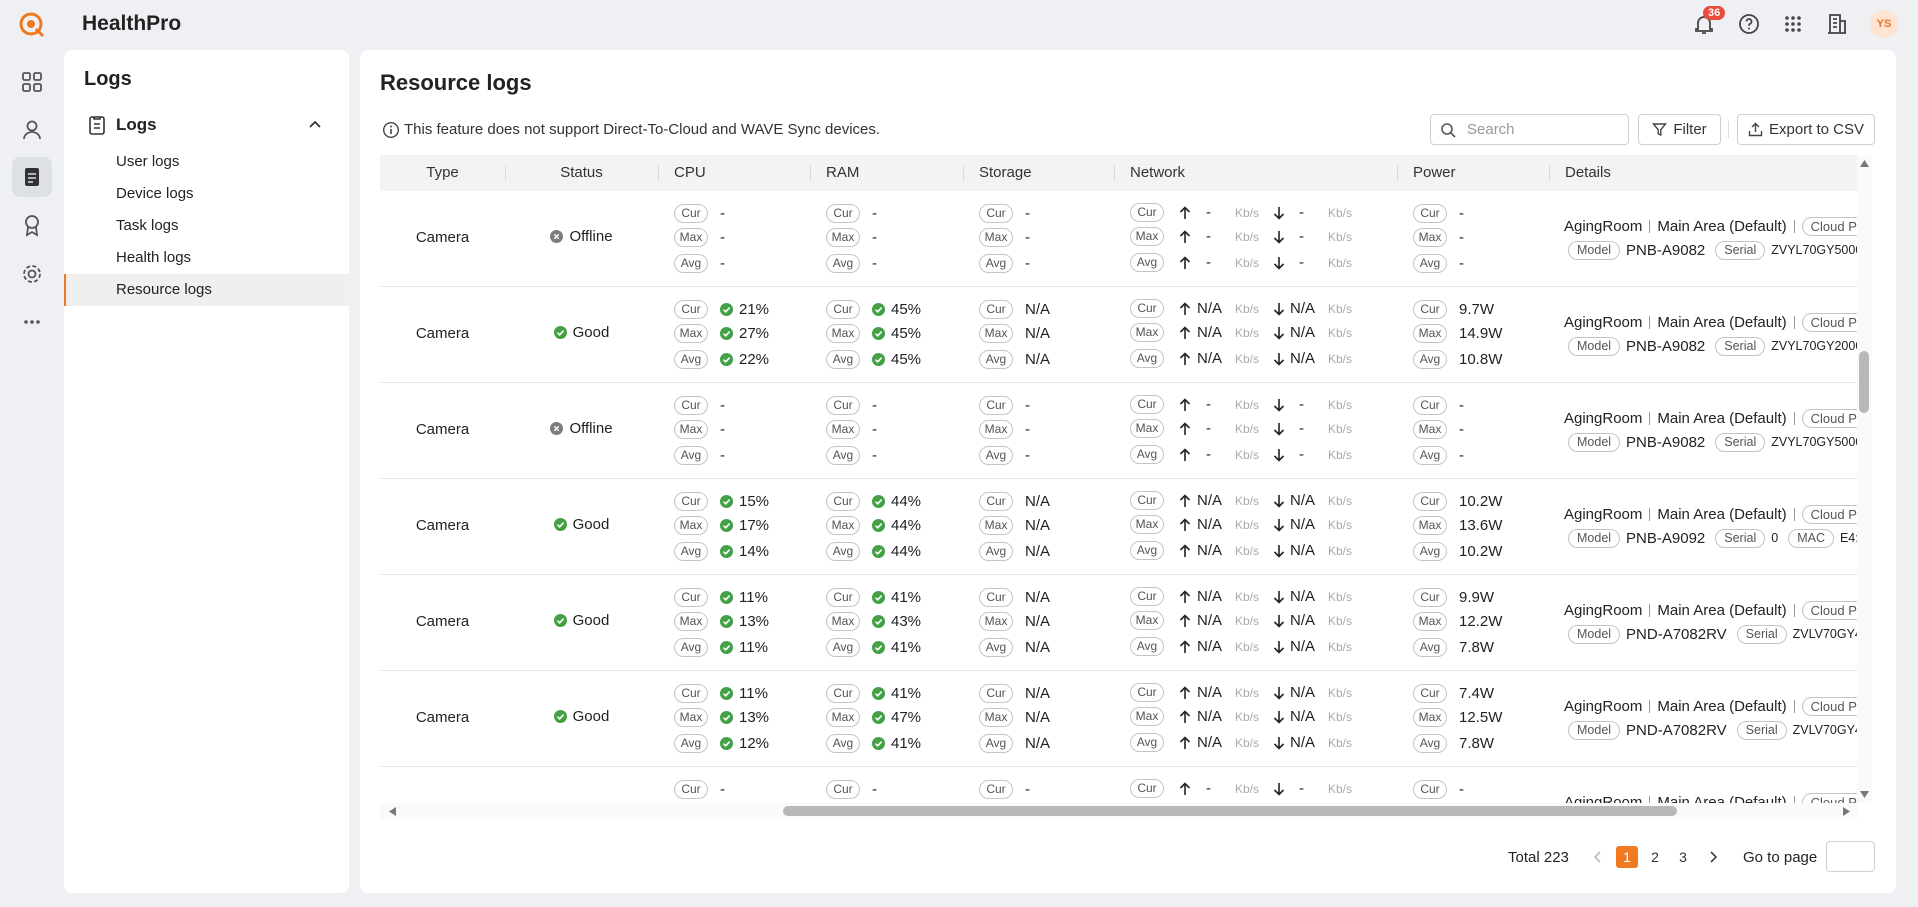  Describe the element at coordinates (1884, 24) in the screenshot. I see `user-avatar: YS` at that location.